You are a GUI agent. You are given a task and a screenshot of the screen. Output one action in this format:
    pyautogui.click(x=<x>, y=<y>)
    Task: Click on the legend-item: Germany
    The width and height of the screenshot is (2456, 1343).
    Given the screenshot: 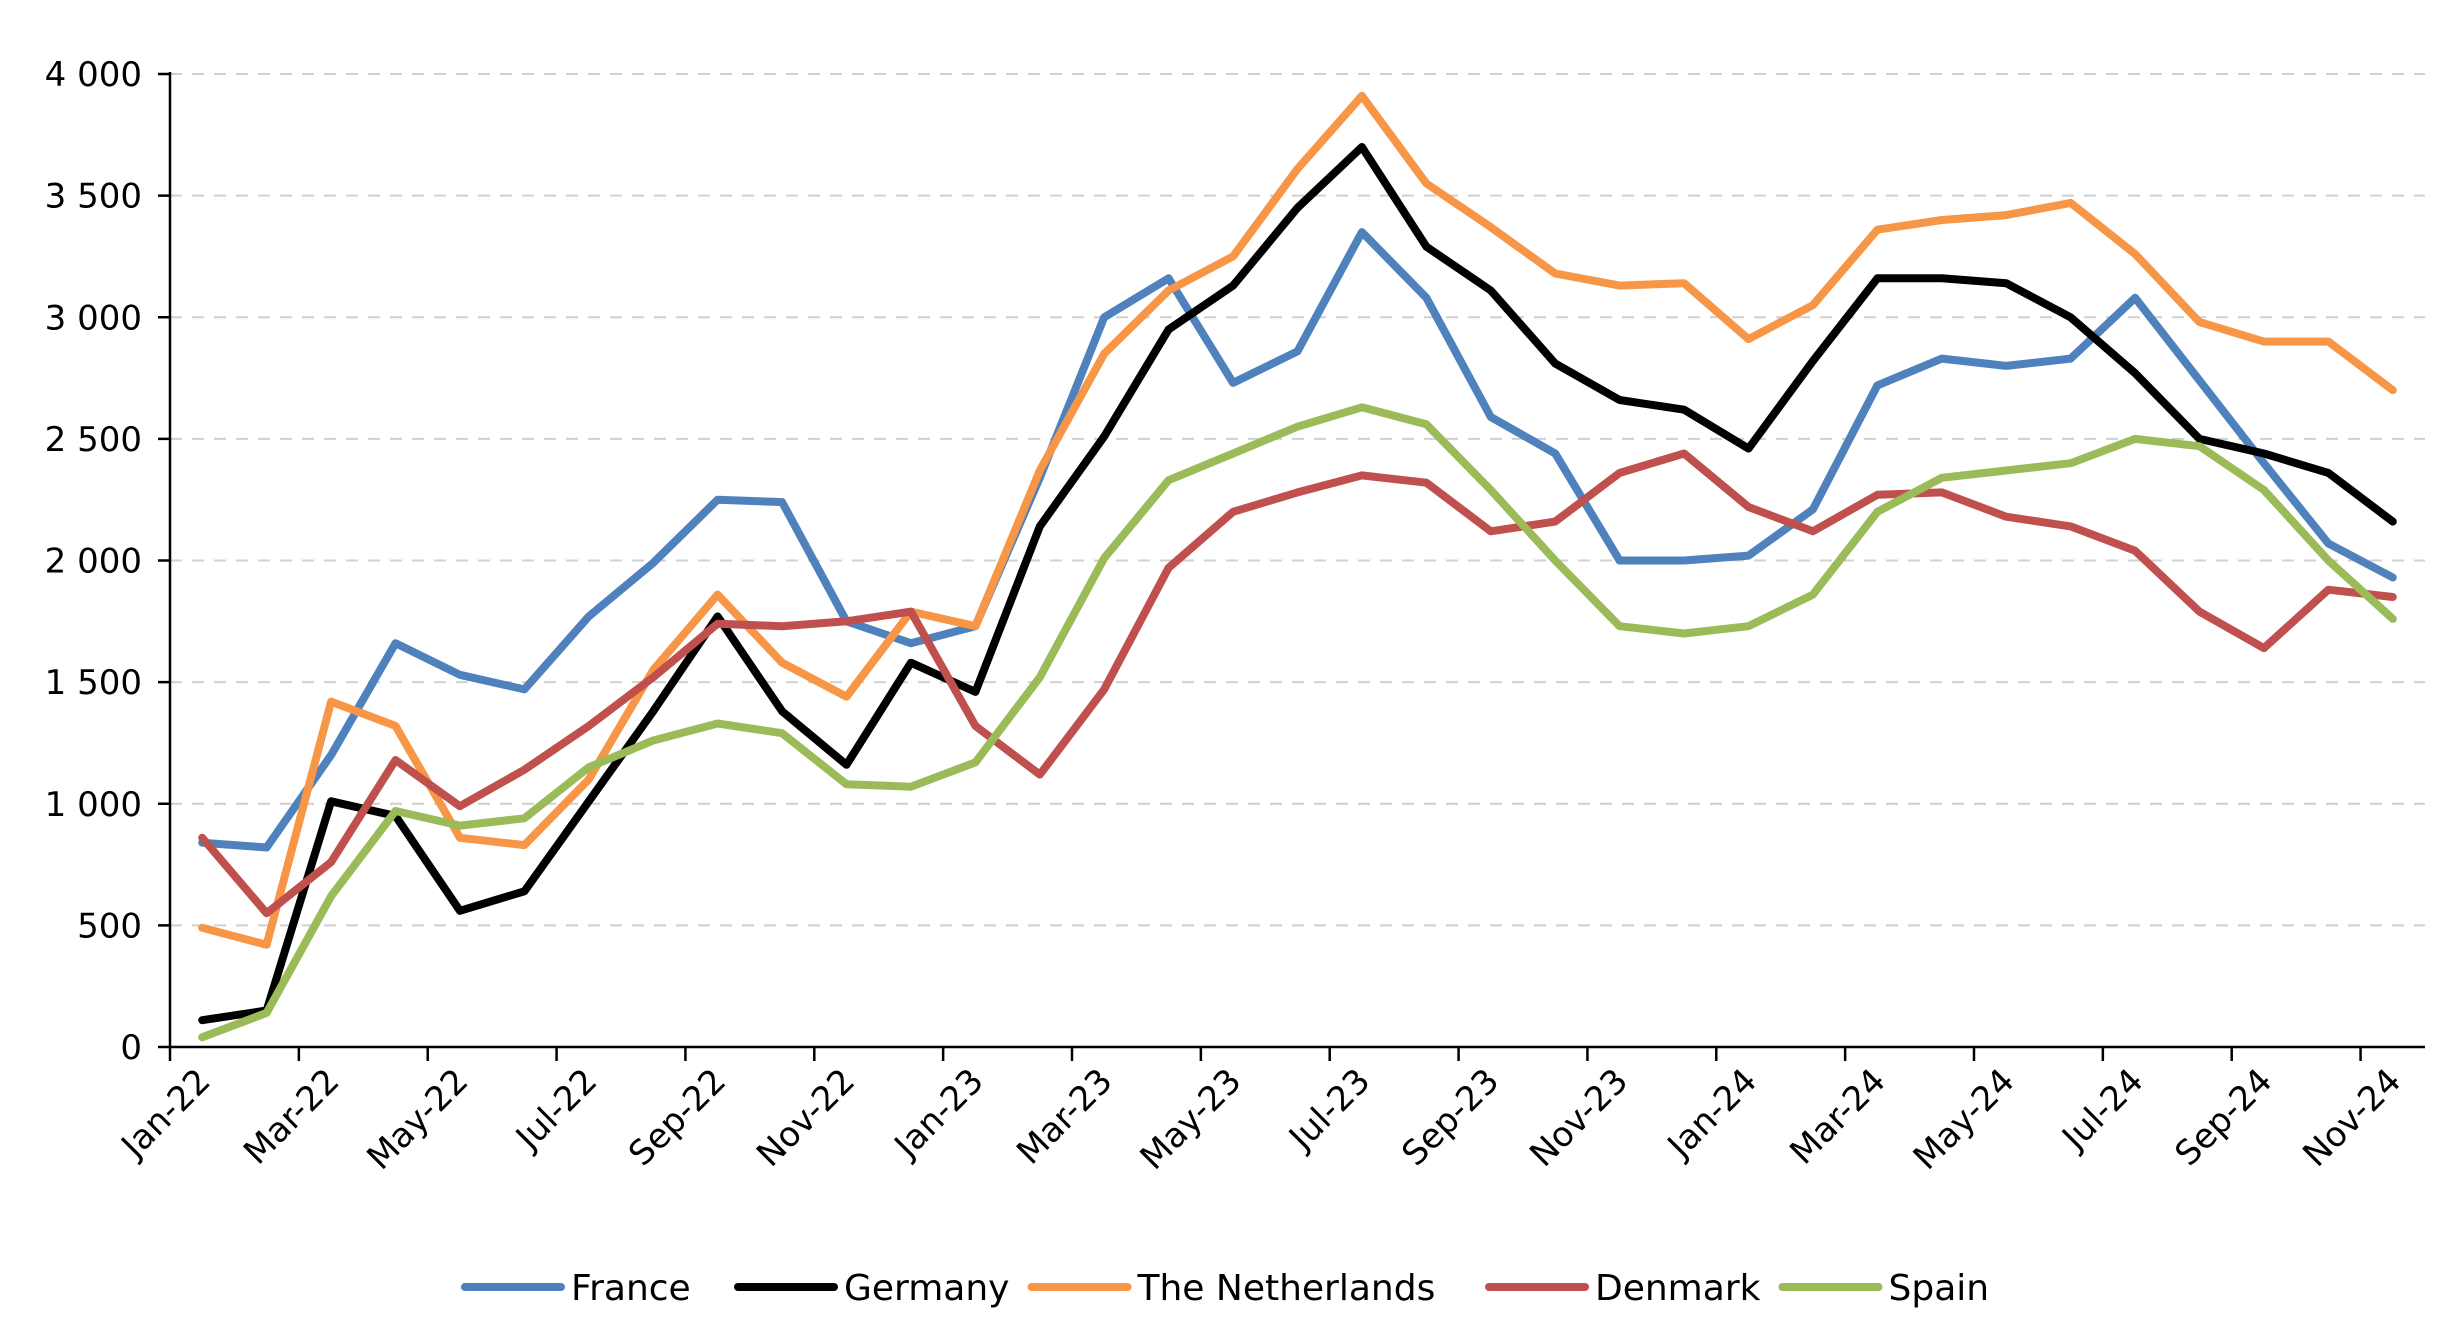 What is the action you would take?
    pyautogui.click(x=871, y=1288)
    